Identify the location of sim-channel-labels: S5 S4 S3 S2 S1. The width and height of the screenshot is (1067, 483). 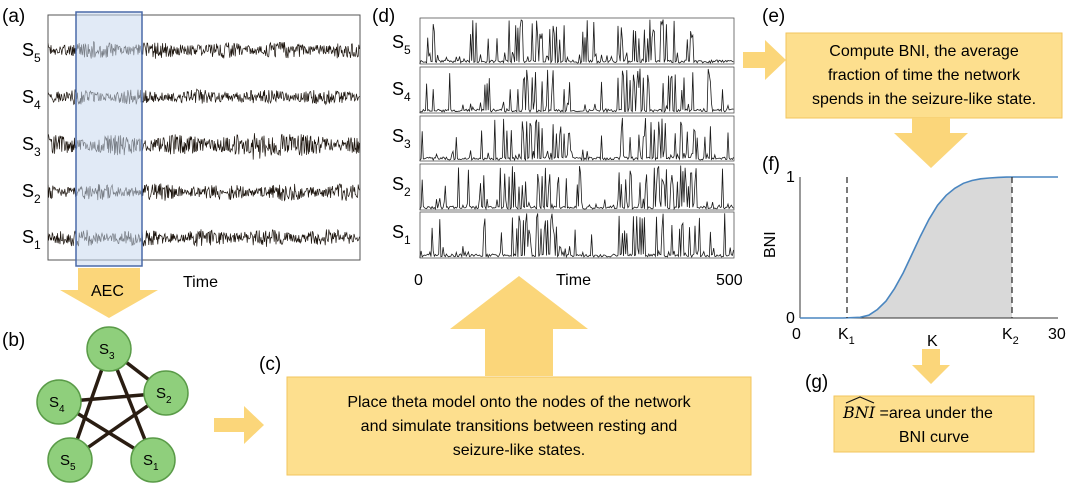
(401, 139).